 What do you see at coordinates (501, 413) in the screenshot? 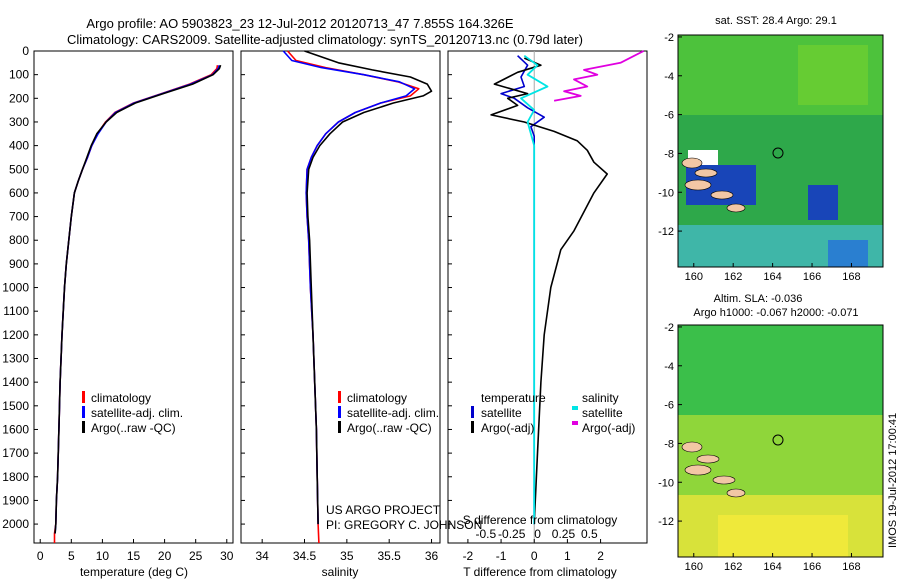
I see `legend-label: satellite` at bounding box center [501, 413].